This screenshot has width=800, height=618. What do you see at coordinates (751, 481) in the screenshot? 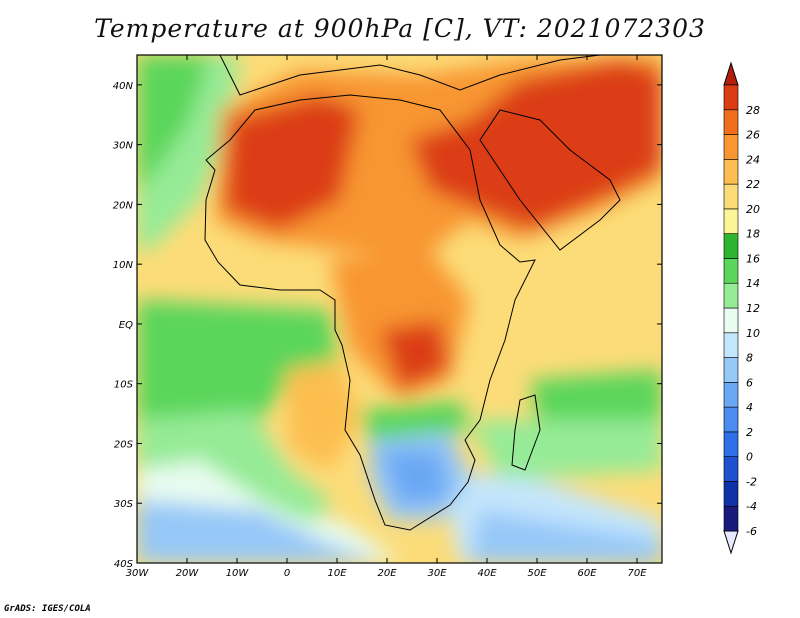
I see `colorbar-label: -2` at bounding box center [751, 481].